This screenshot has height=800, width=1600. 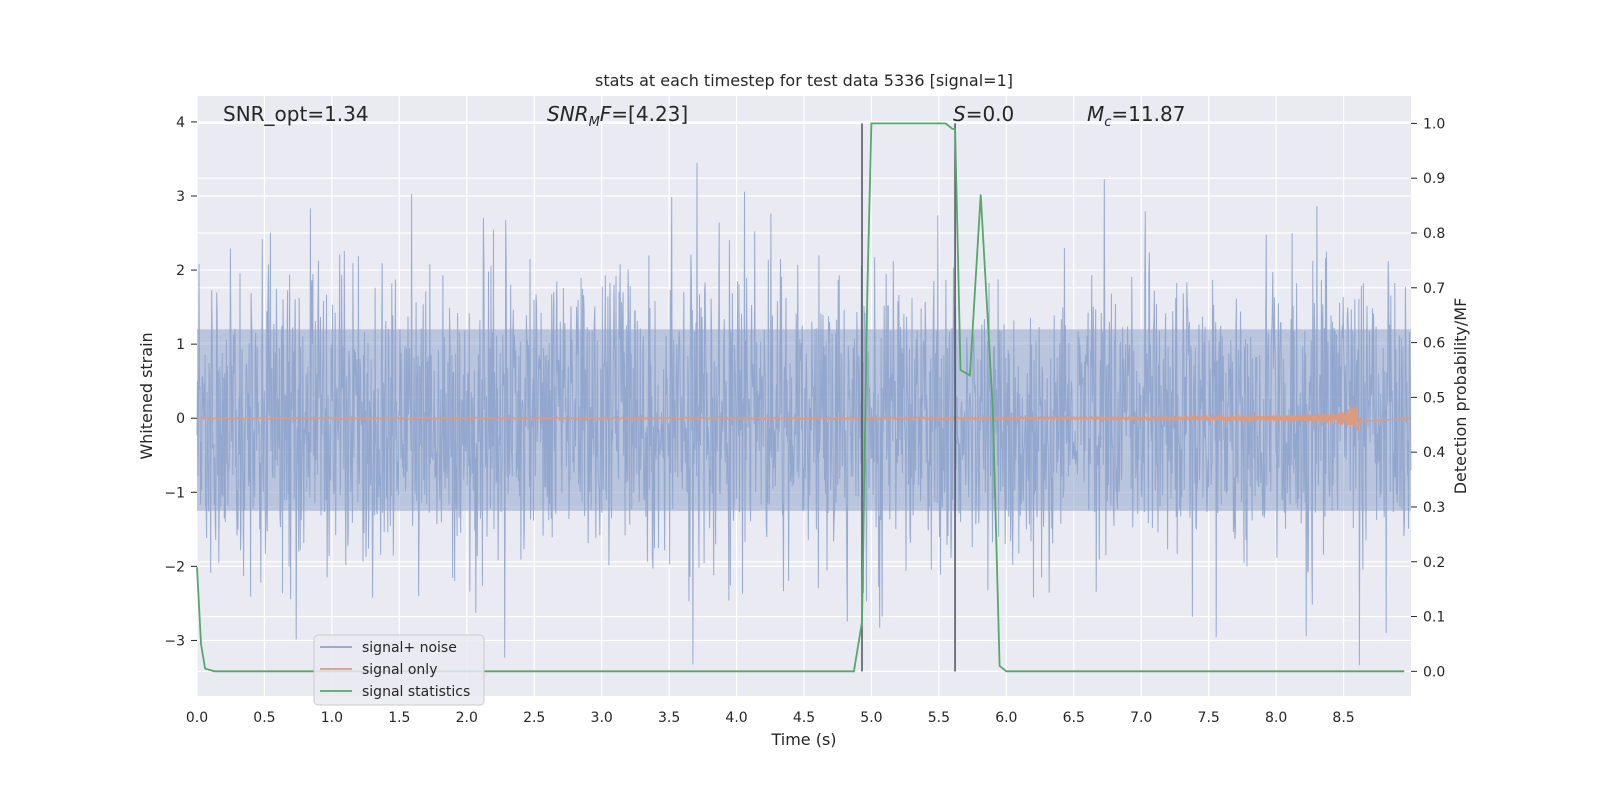 I want to click on annotation-chirp-mass: Mc=11.87, so click(x=1136, y=116).